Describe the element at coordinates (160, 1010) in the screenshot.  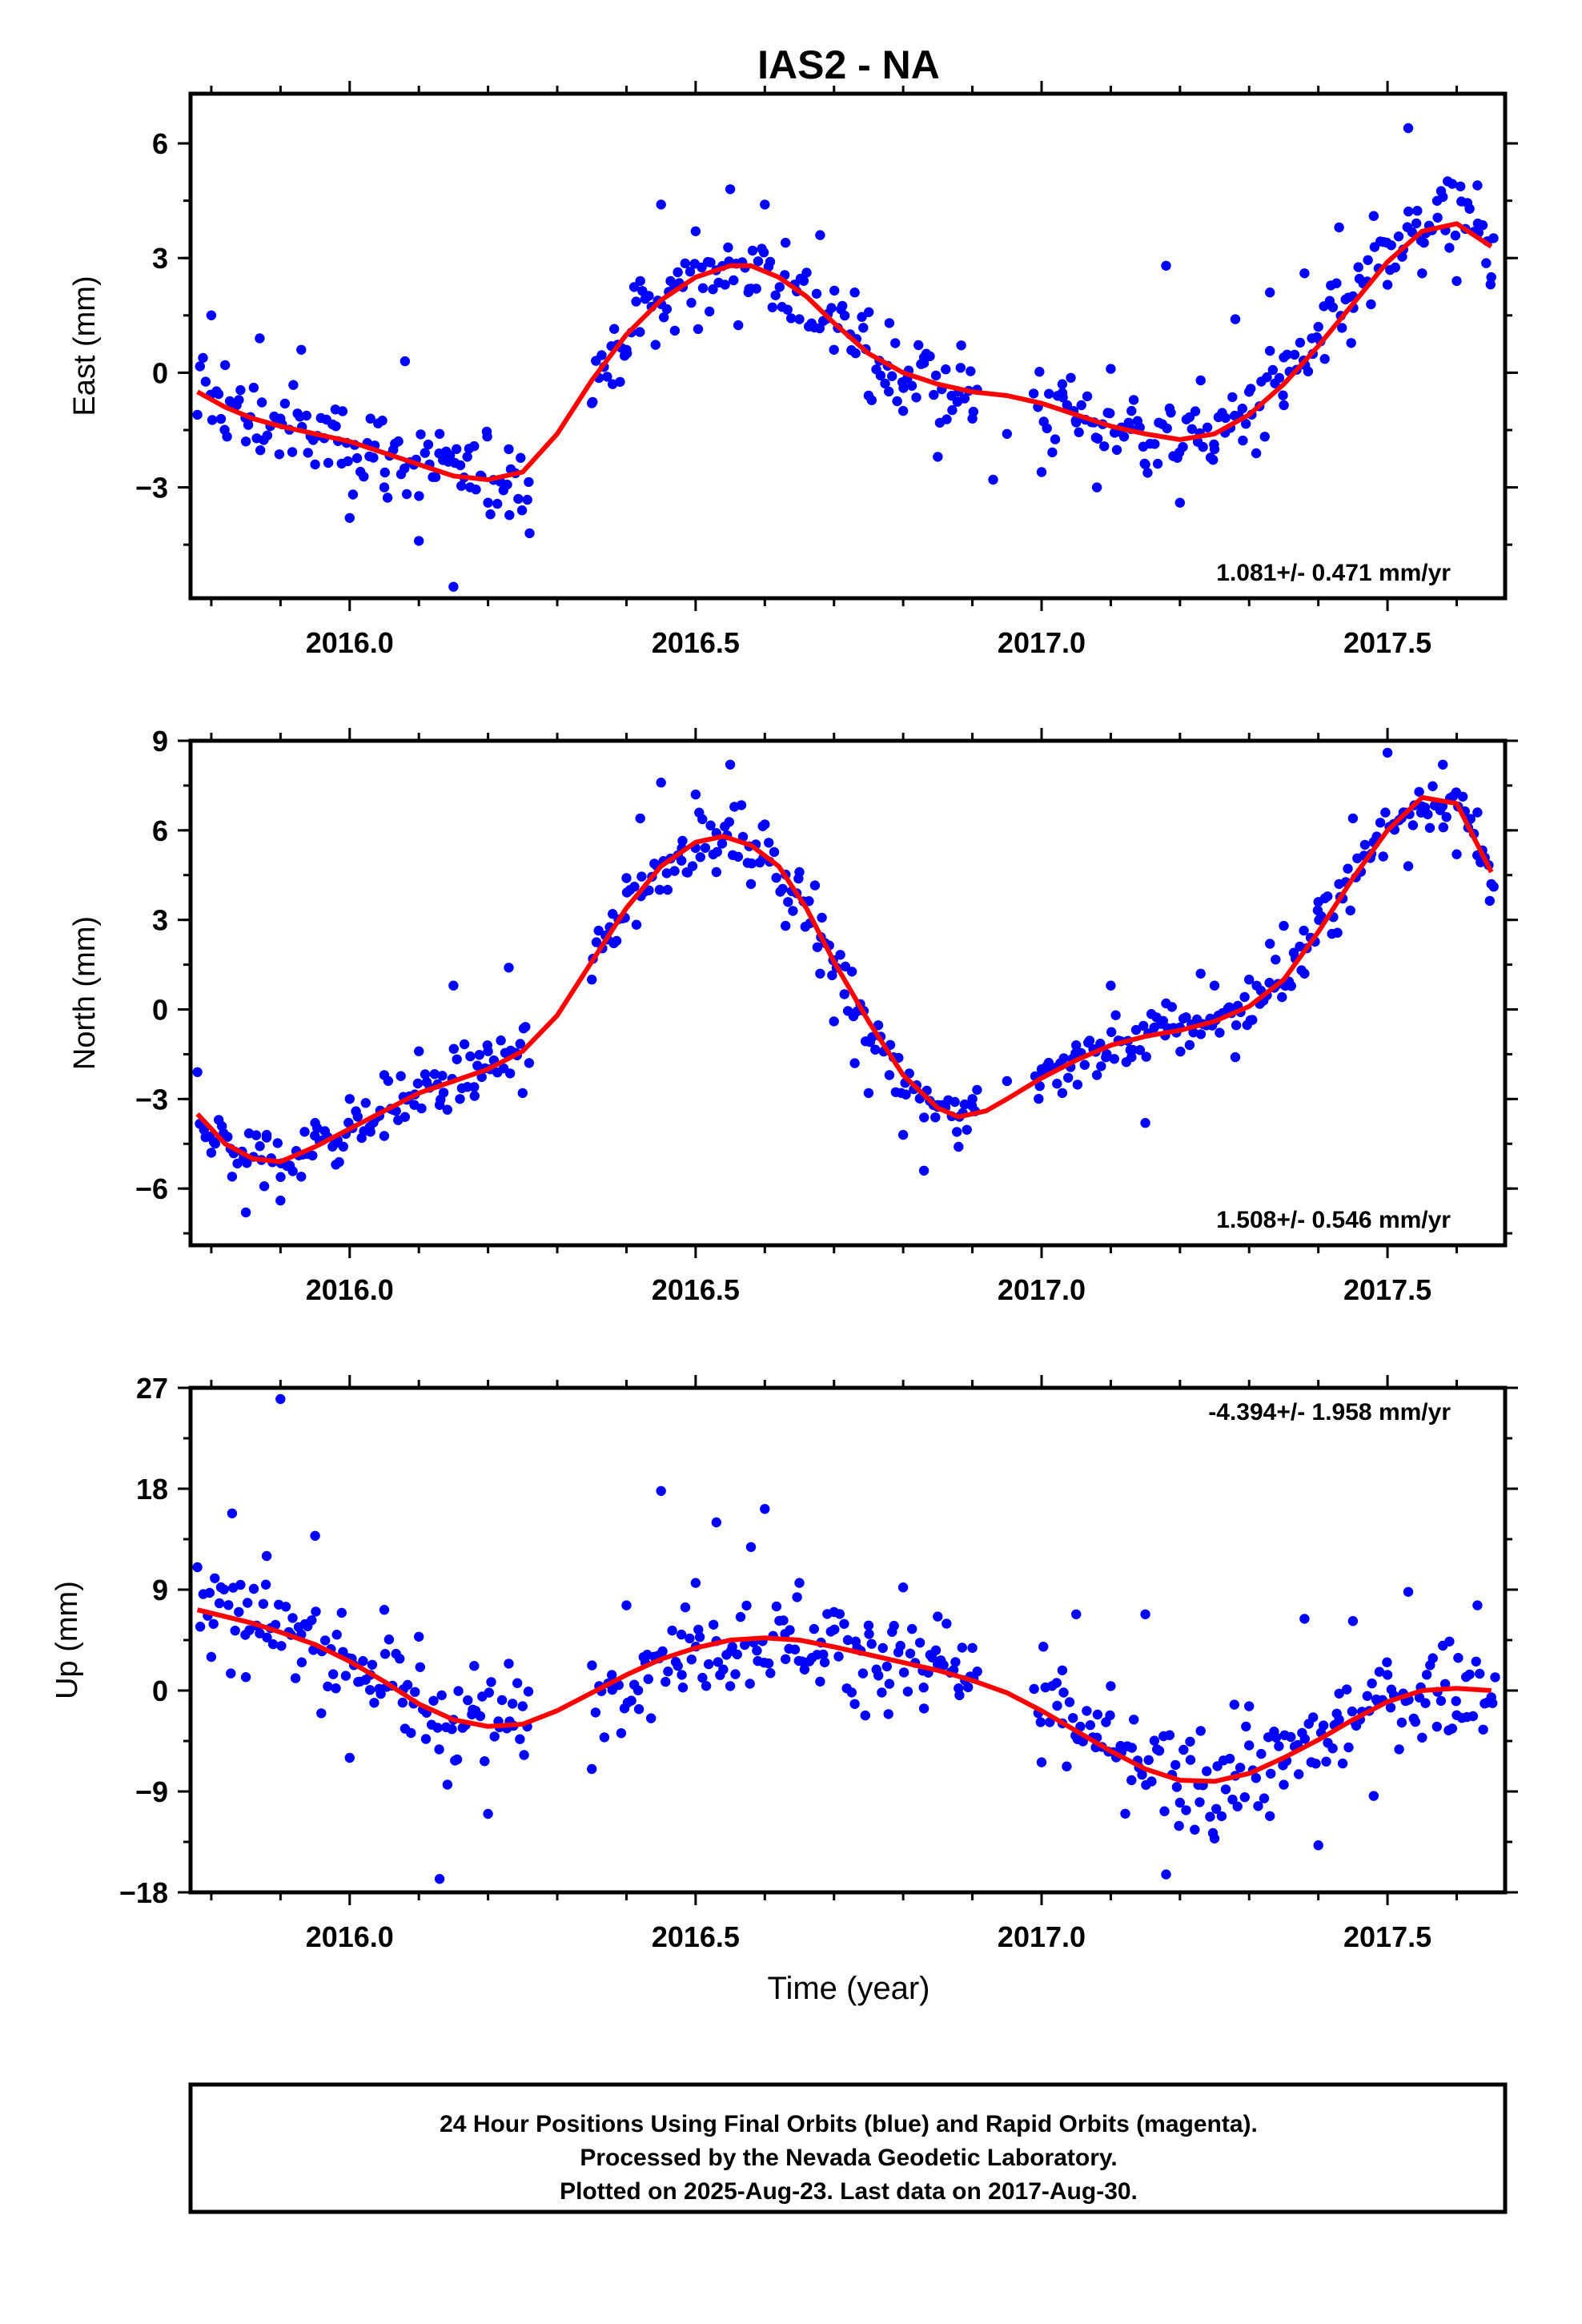
I see `y-tick-label: 0` at that location.